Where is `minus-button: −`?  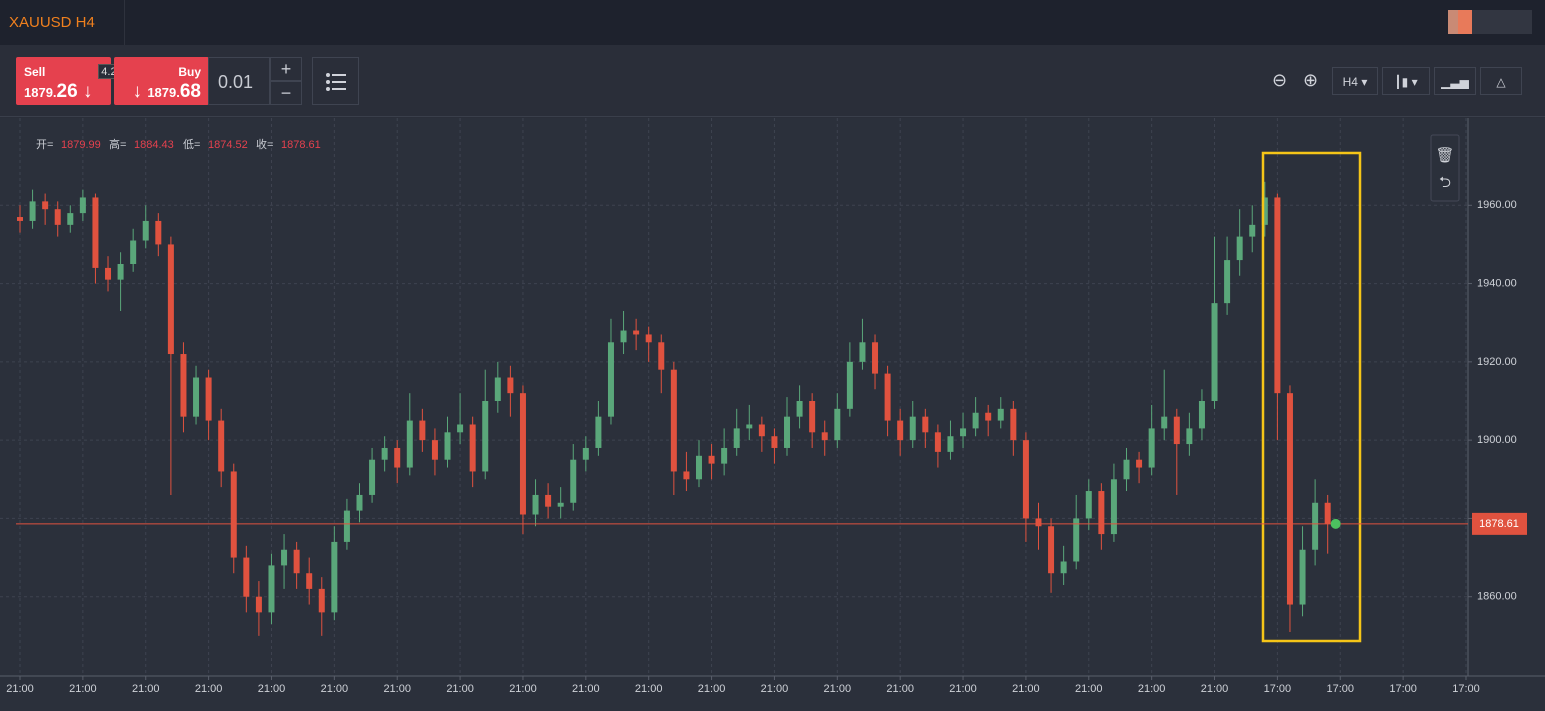 minus-button: − is located at coordinates (286, 93).